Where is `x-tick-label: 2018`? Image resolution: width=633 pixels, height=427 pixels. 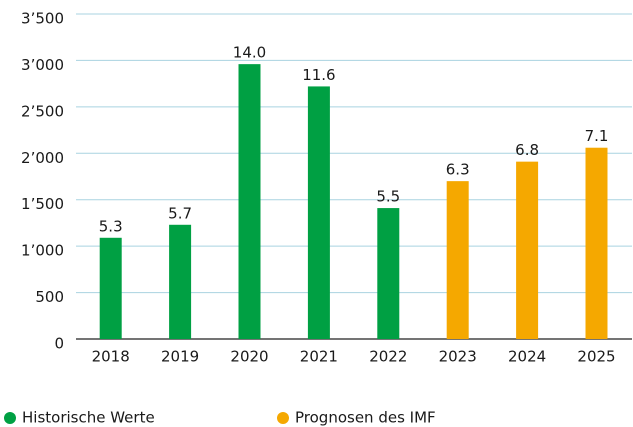 x-tick-label: 2018 is located at coordinates (111, 357).